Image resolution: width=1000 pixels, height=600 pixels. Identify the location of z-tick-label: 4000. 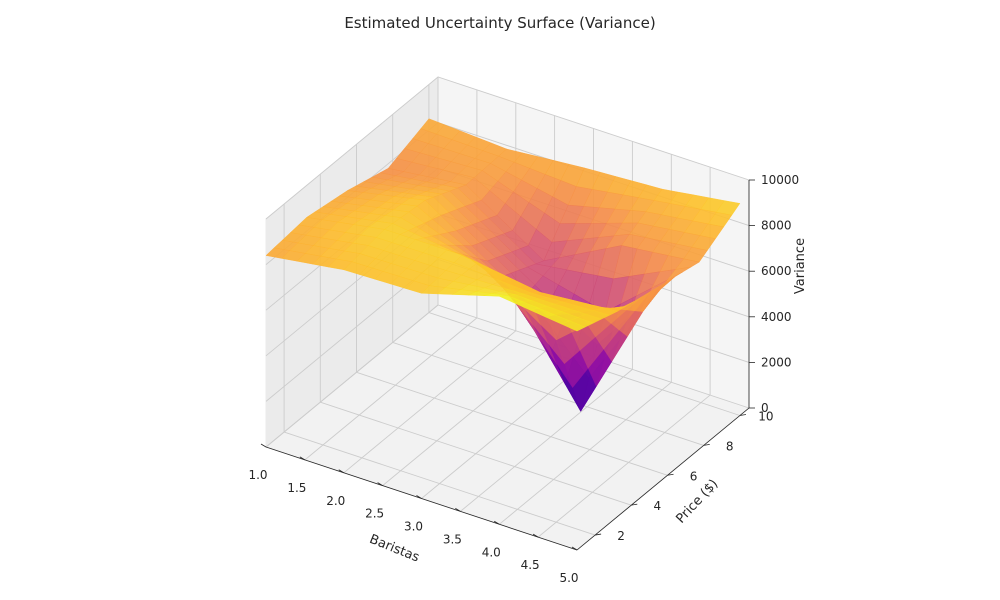
(776, 317).